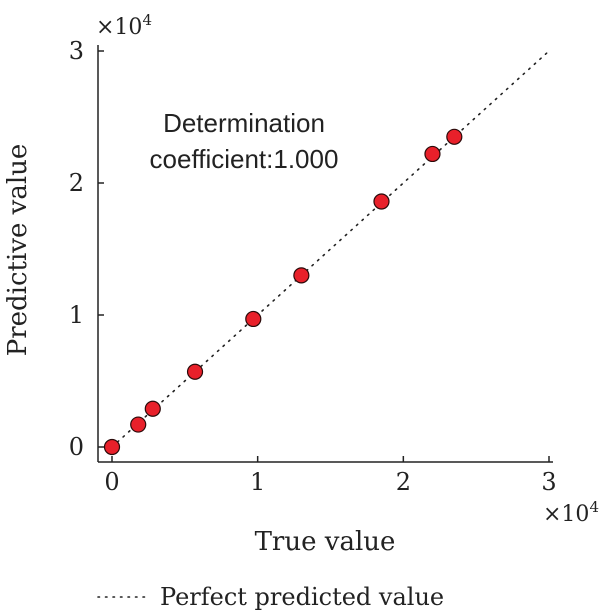 The height and width of the screenshot is (615, 600). I want to click on annotation-line-2: coefficient:1.000, so click(244, 159).